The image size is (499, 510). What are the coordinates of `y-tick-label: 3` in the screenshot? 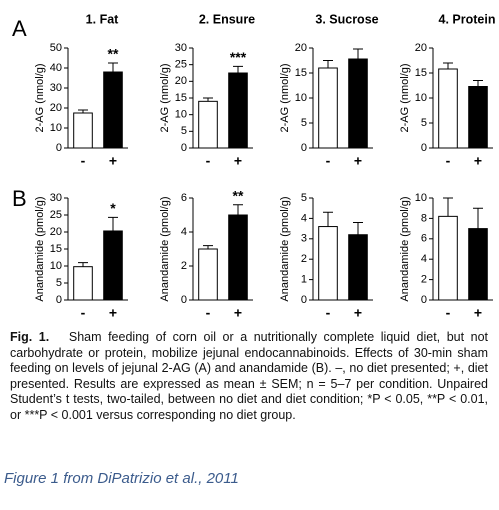 It's located at (304, 239).